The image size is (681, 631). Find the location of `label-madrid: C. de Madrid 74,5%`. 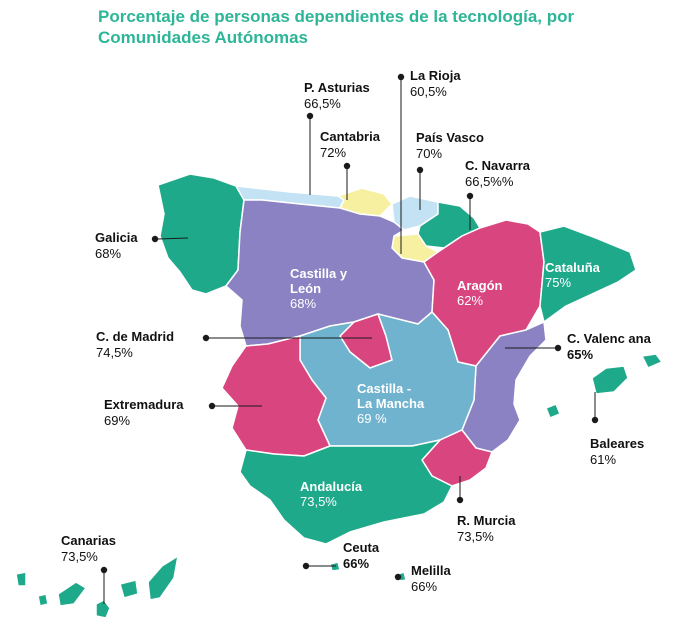

label-madrid: C. de Madrid 74,5% is located at coordinates (135, 344).